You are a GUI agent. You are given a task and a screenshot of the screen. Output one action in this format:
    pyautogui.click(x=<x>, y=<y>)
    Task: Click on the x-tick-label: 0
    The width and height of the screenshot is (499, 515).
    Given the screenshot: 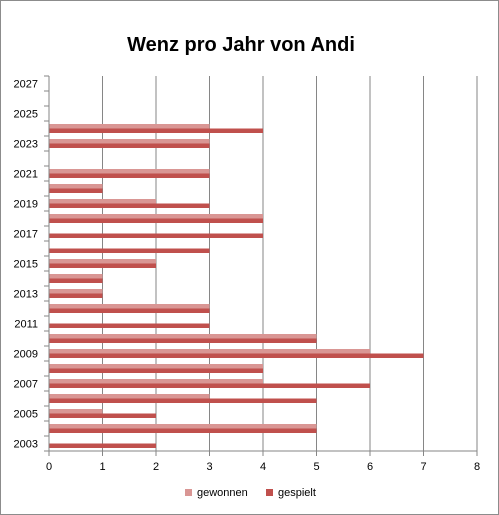 What is the action you would take?
    pyautogui.click(x=49, y=467)
    